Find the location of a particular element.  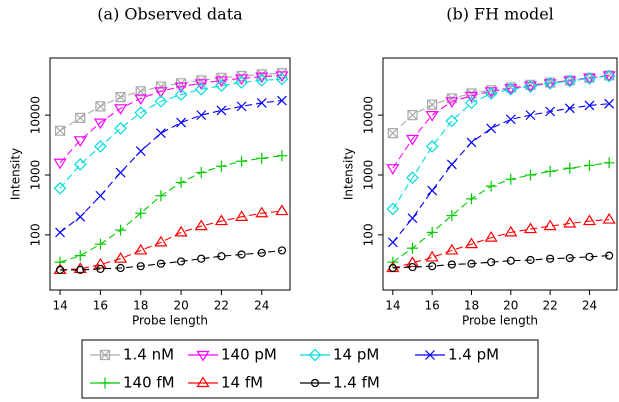

legend-label: 1.4 fM is located at coordinates (356, 383).